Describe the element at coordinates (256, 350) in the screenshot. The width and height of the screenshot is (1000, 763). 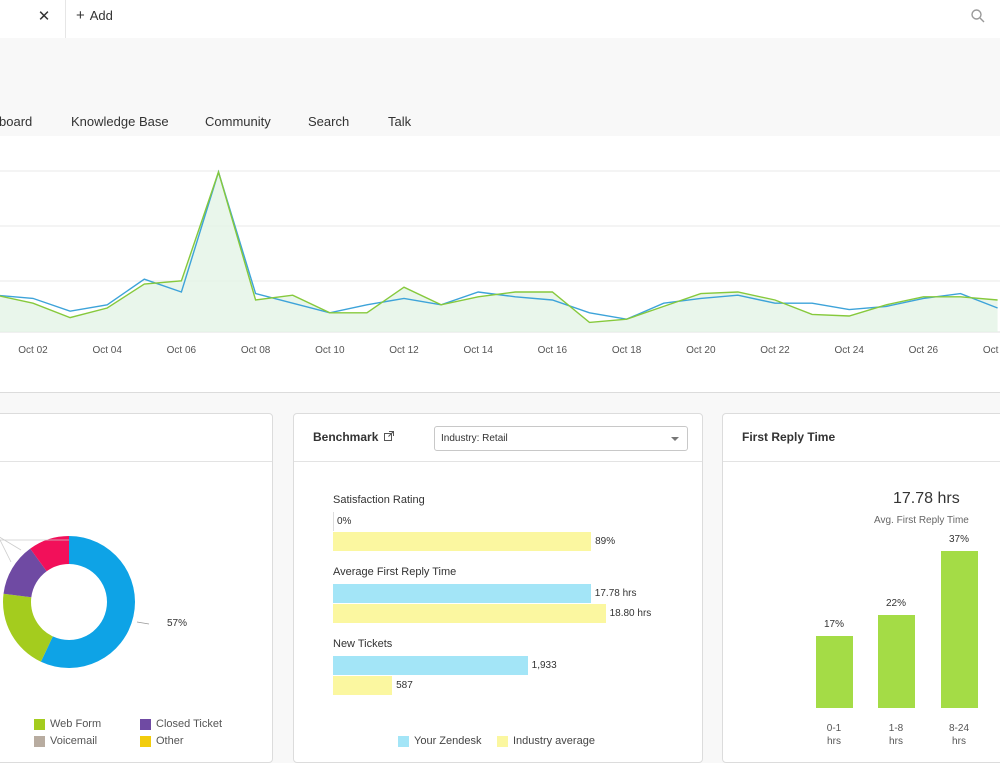
I see `x-tick-label: Oct 08` at that location.